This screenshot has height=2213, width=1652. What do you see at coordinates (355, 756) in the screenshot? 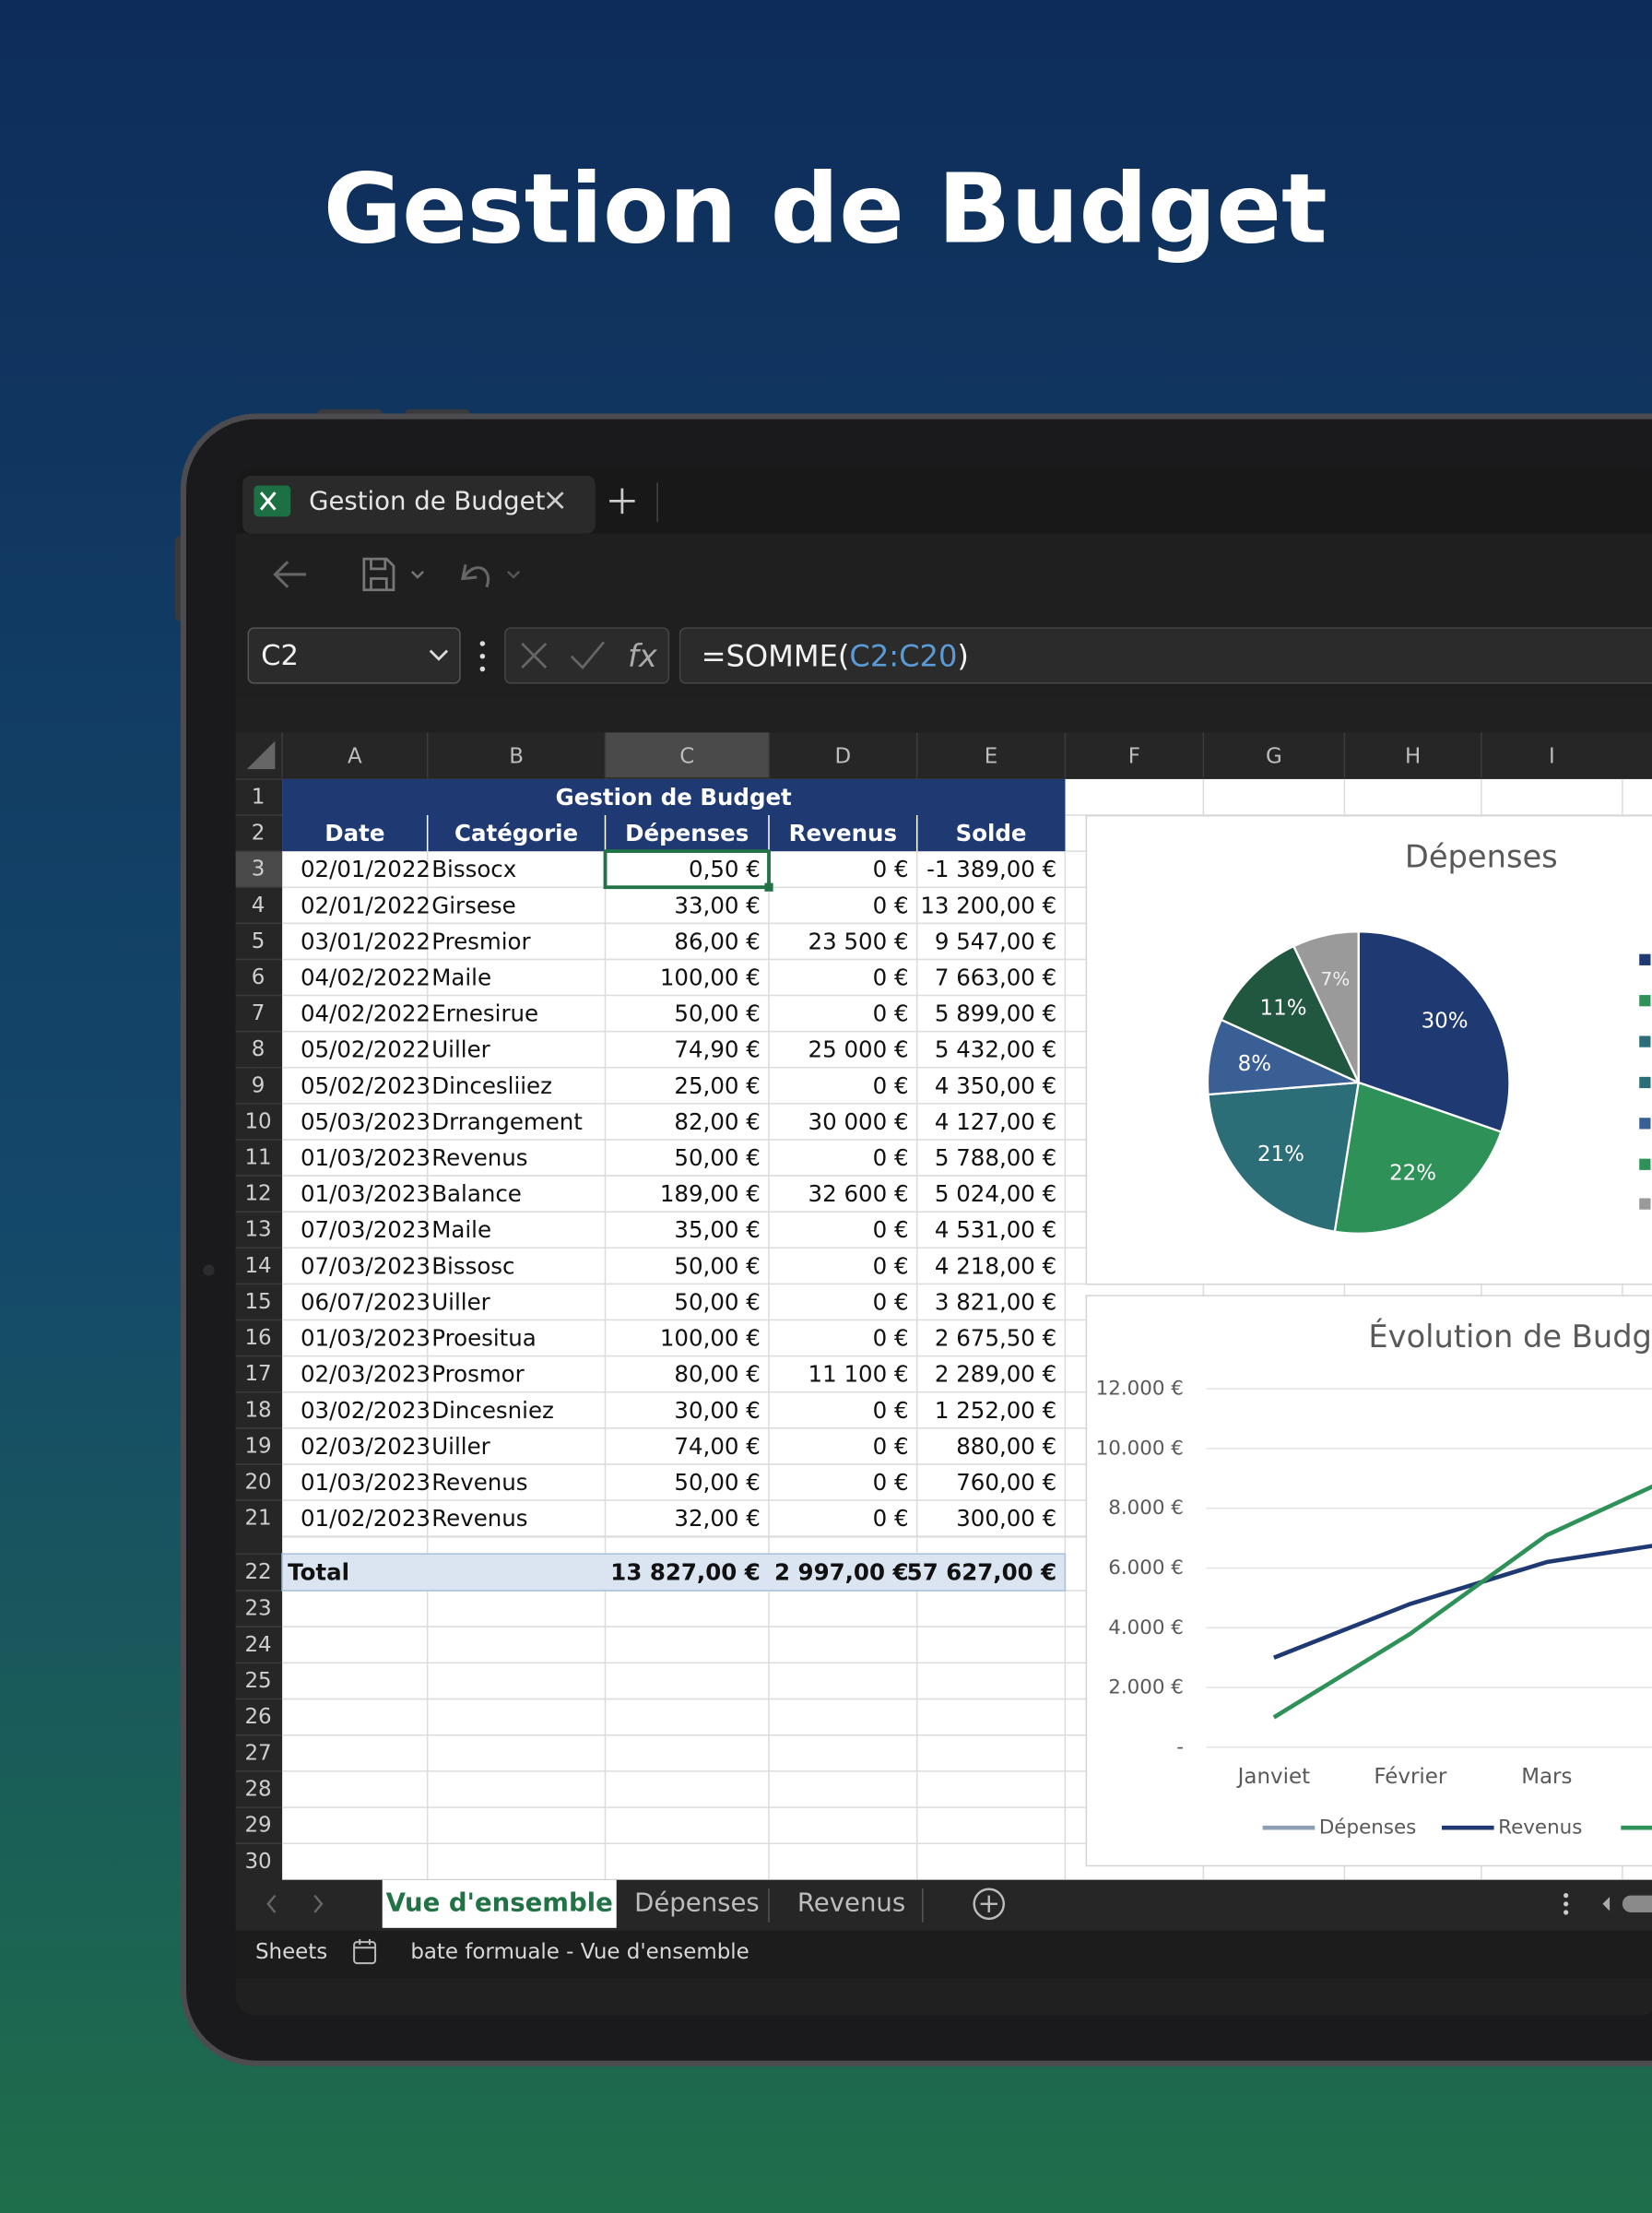
I see `column-header: A` at bounding box center [355, 756].